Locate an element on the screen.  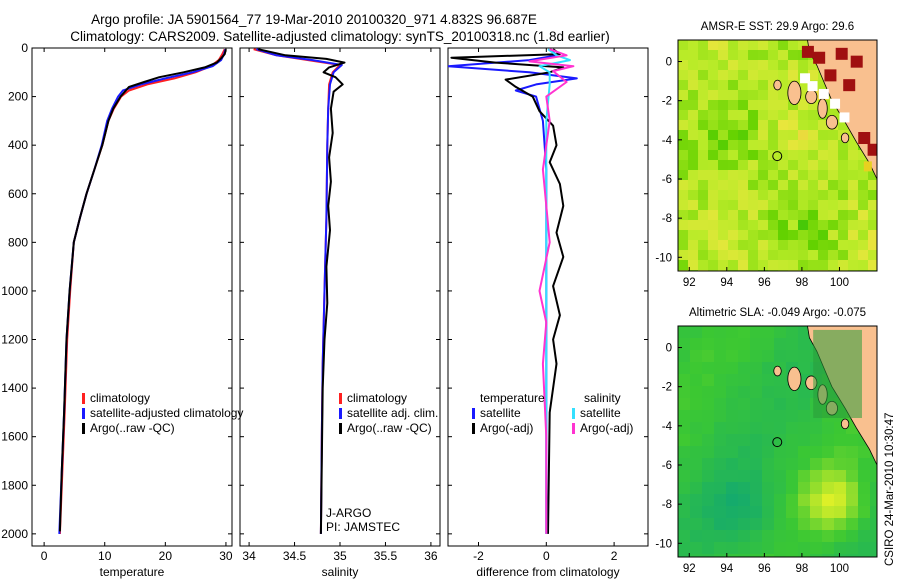
sst_map-argo-marker is located at coordinates (777, 156).